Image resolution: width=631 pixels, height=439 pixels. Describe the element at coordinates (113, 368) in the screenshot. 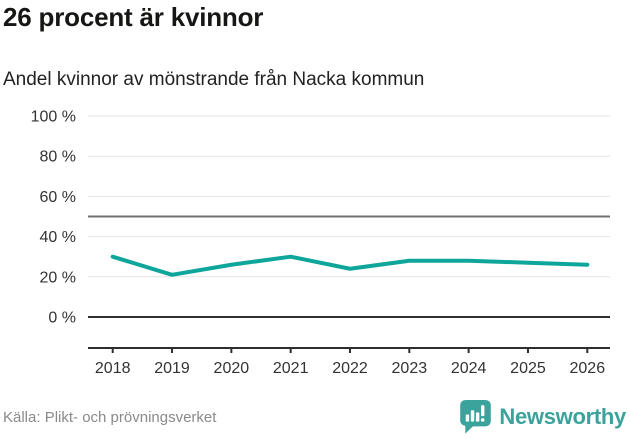

I see `x-tick-label: 2018` at that location.